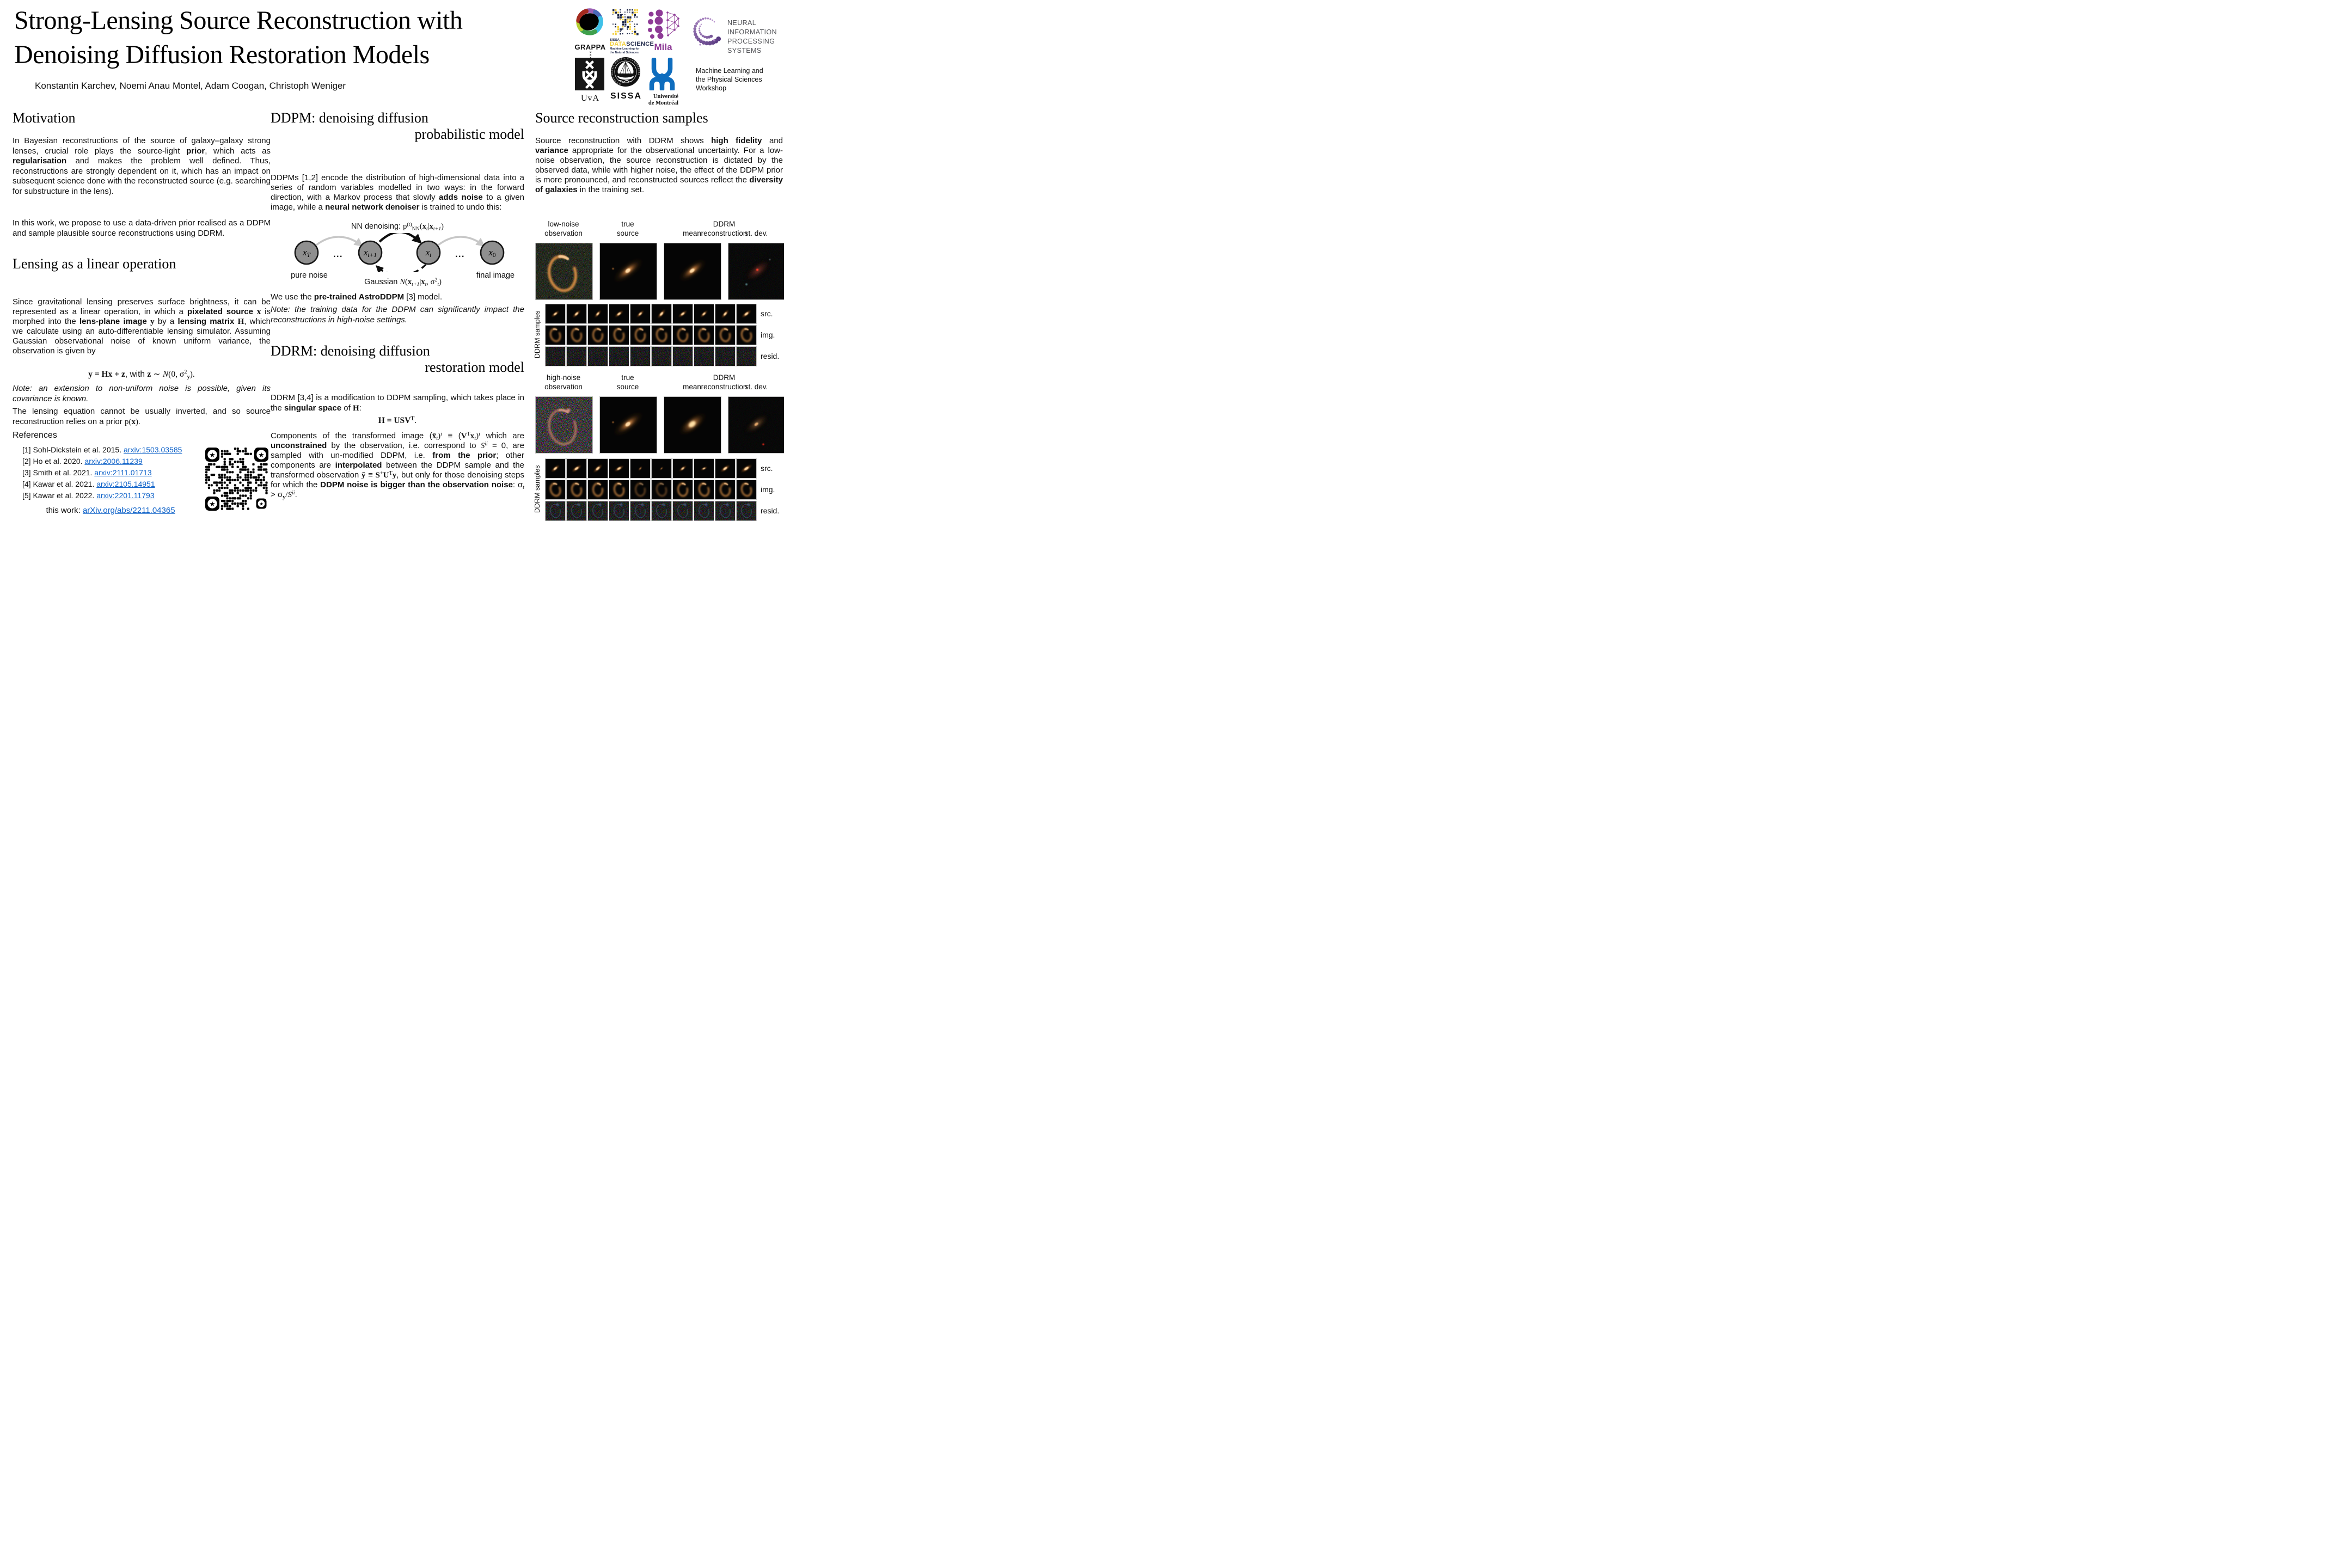  I want to click on panel-high-noise-observation, so click(564, 425).